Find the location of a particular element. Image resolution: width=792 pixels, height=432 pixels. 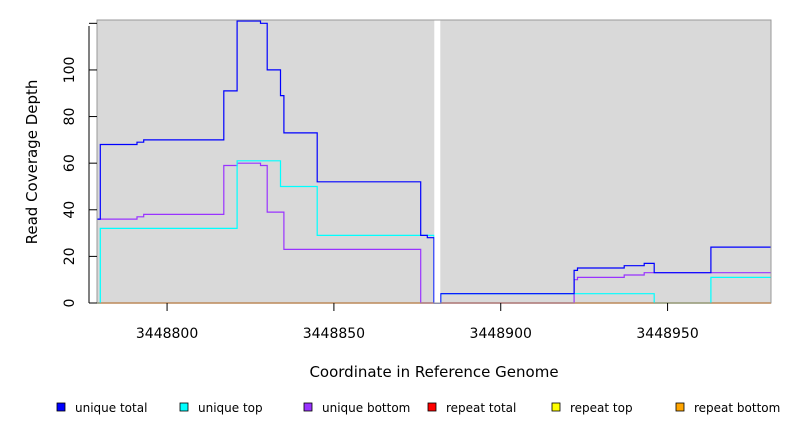

y-tick-label-100: 100 is located at coordinates (70, 70).